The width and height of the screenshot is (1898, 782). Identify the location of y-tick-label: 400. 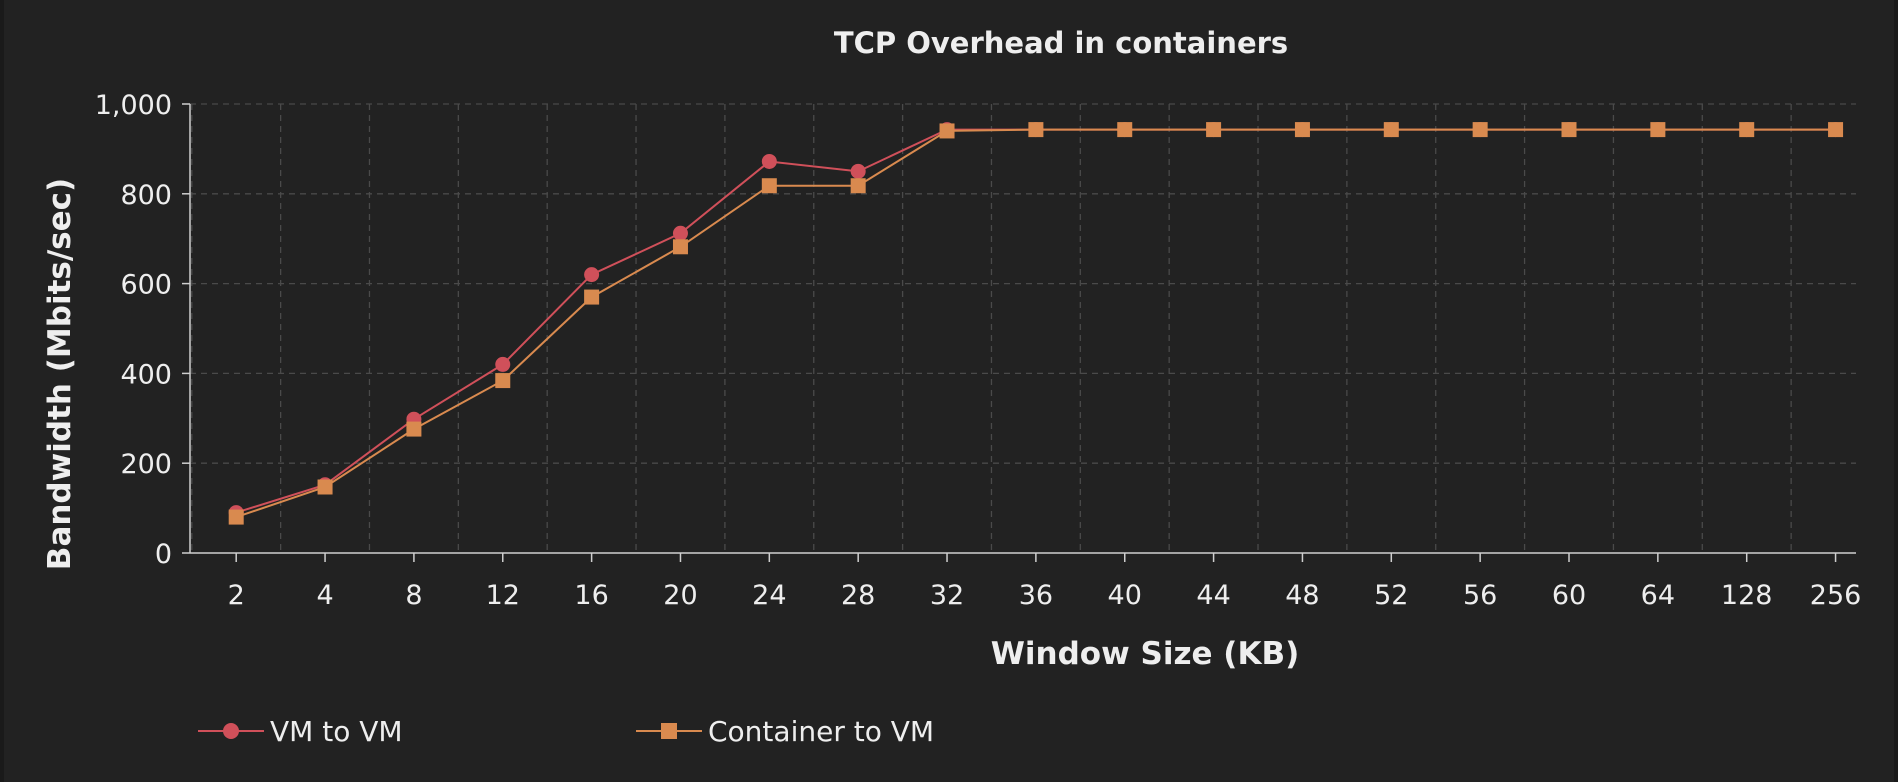
(146, 374).